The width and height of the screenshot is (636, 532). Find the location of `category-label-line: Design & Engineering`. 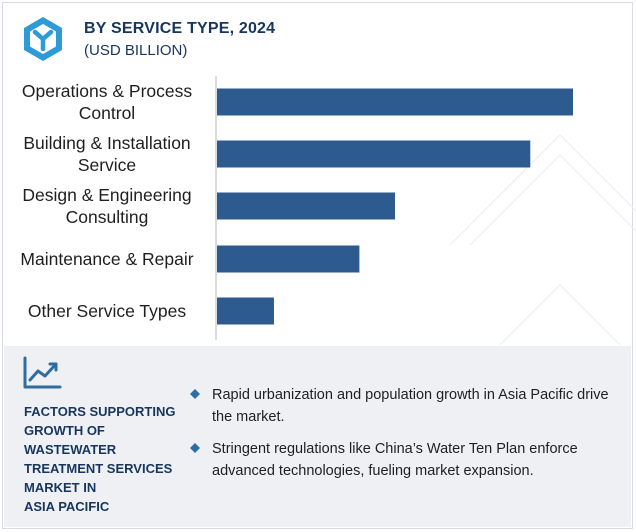

category-label-line: Design & Engineering is located at coordinates (106, 195).